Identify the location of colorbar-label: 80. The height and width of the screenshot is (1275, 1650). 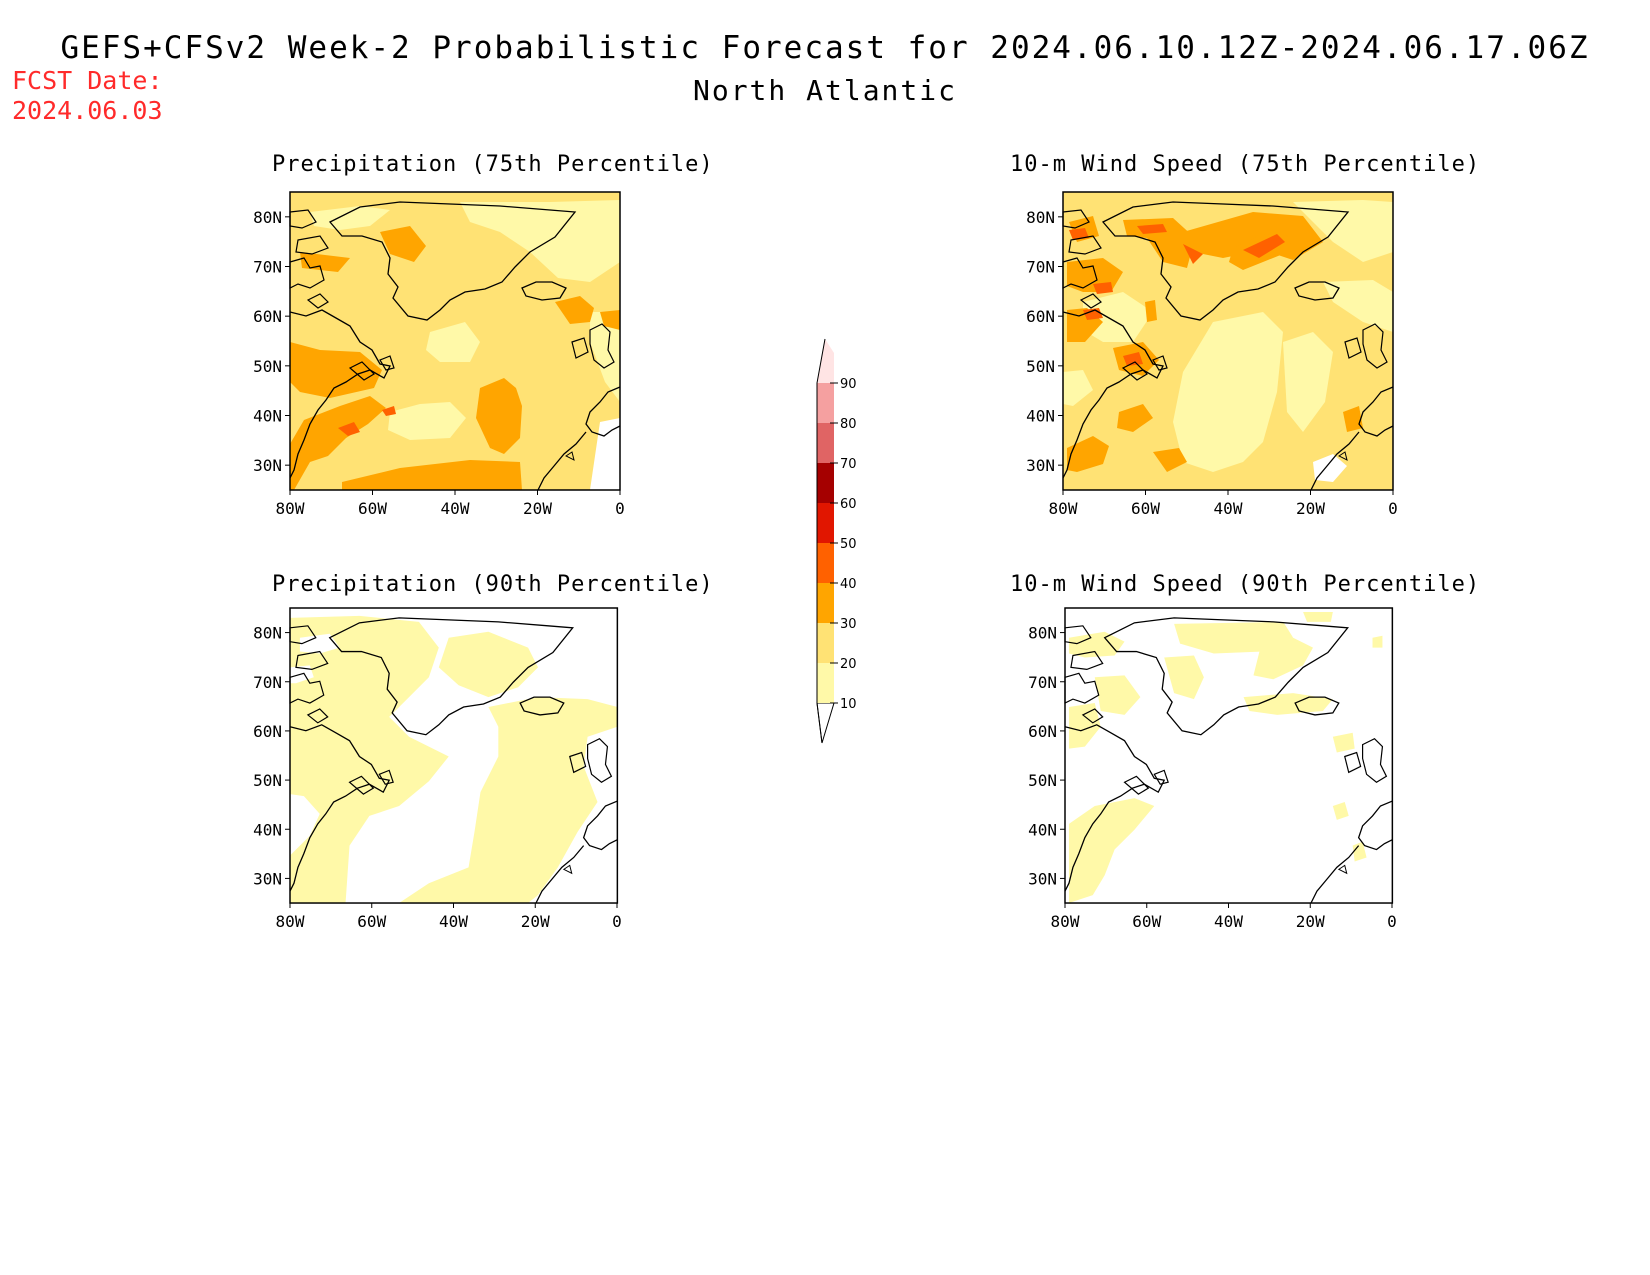
(848, 424).